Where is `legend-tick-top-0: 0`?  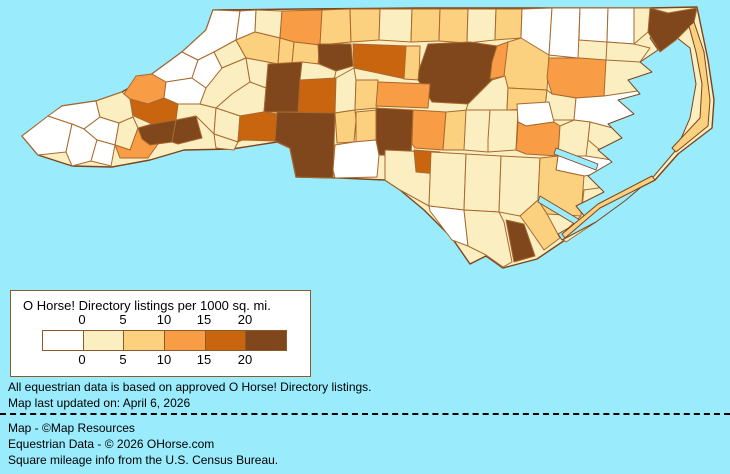 legend-tick-top-0: 0 is located at coordinates (82, 319).